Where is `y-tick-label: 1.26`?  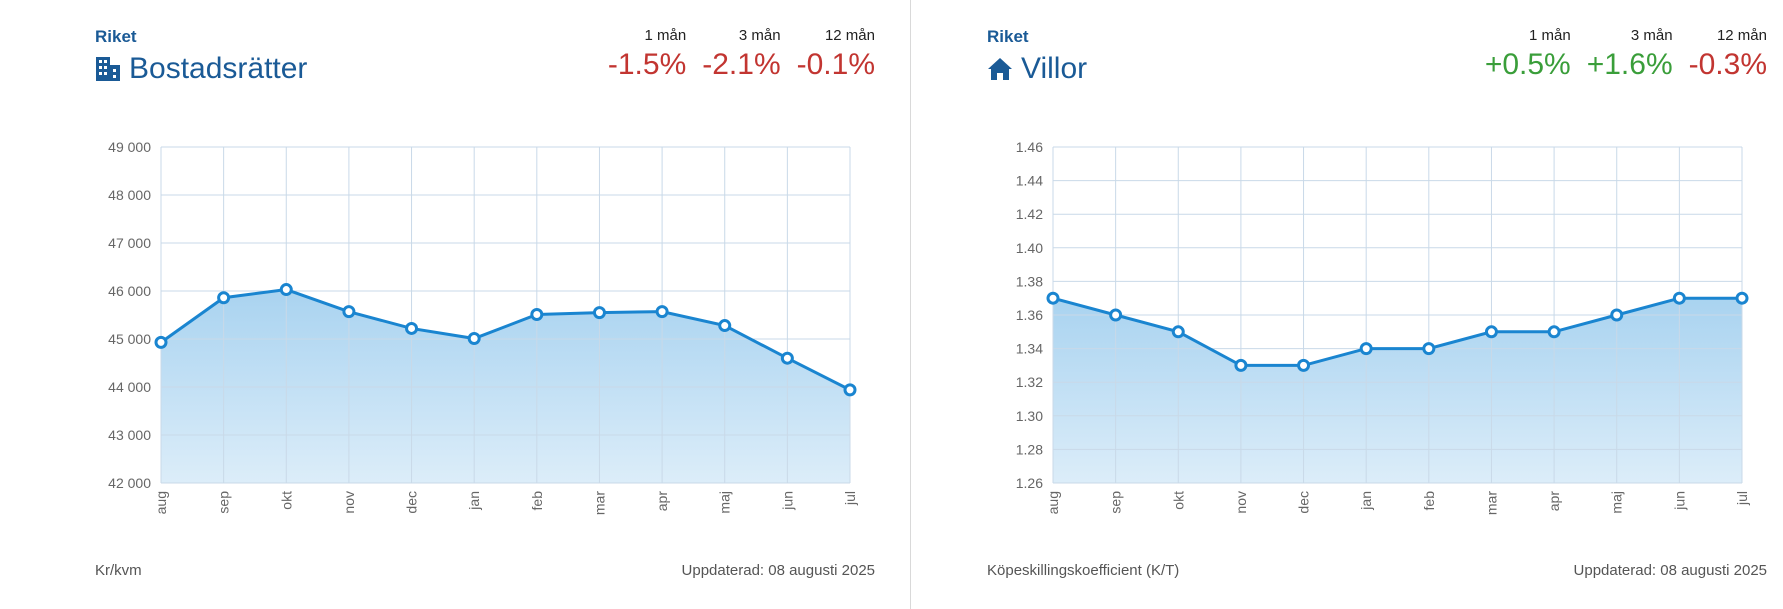 y-tick-label: 1.26 is located at coordinates (1029, 483).